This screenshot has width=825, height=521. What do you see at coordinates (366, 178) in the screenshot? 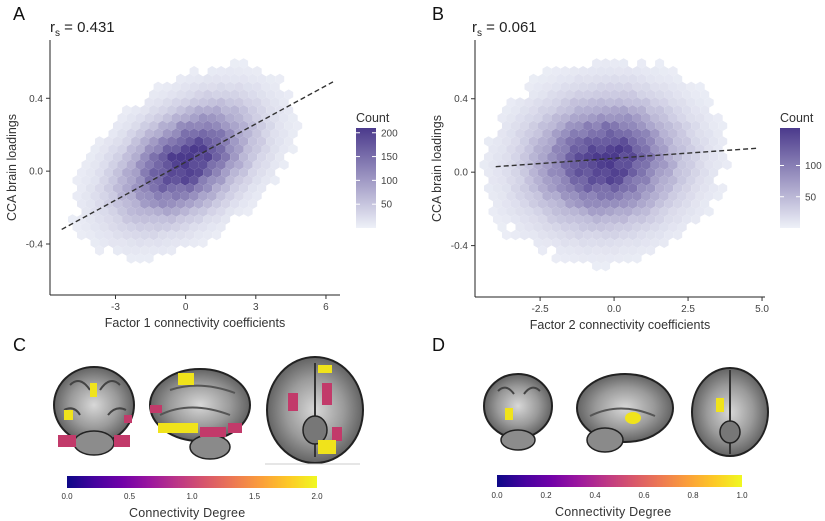
I see `legend-colorbar` at bounding box center [366, 178].